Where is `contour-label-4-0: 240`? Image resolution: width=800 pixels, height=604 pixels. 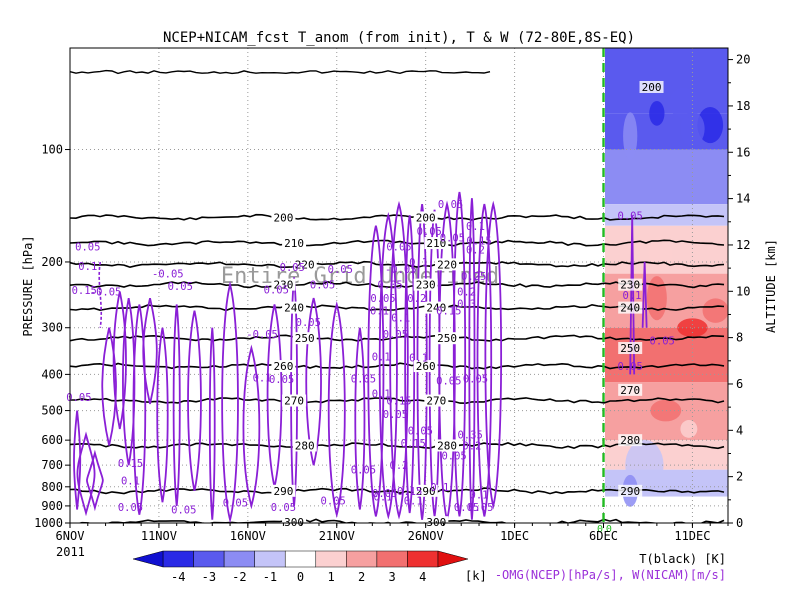
contour-label-4-0: 240 is located at coordinates (294, 308).